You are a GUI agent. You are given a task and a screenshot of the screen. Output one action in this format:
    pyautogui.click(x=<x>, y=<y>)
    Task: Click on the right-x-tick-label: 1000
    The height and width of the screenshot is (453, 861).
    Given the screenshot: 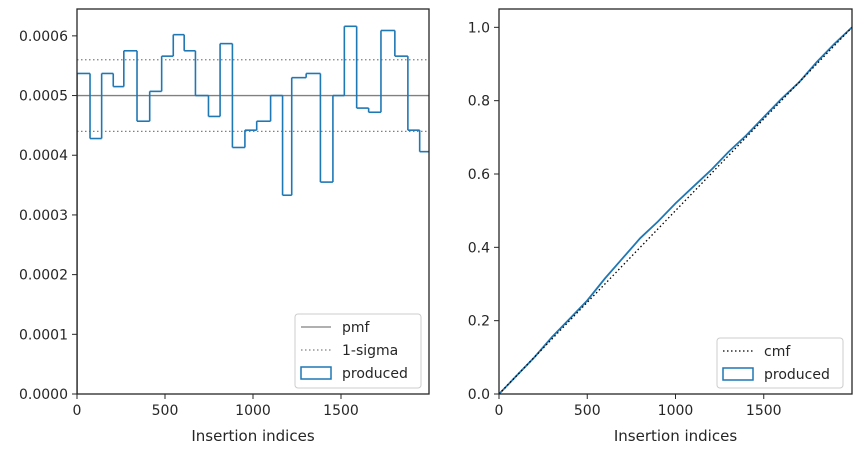 What is the action you would take?
    pyautogui.click(x=676, y=411)
    